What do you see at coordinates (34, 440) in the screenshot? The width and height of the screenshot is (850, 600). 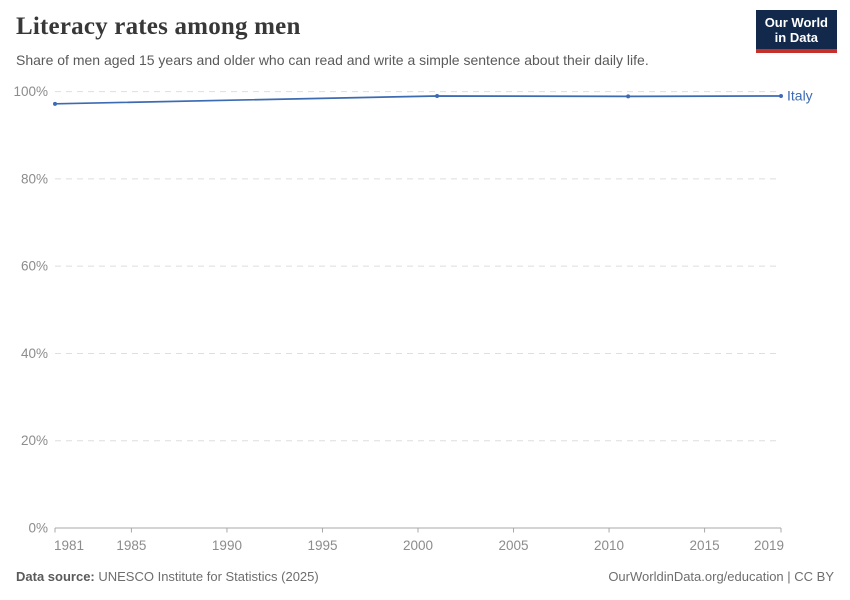 I see `y-tick-label-20: 20%` at bounding box center [34, 440].